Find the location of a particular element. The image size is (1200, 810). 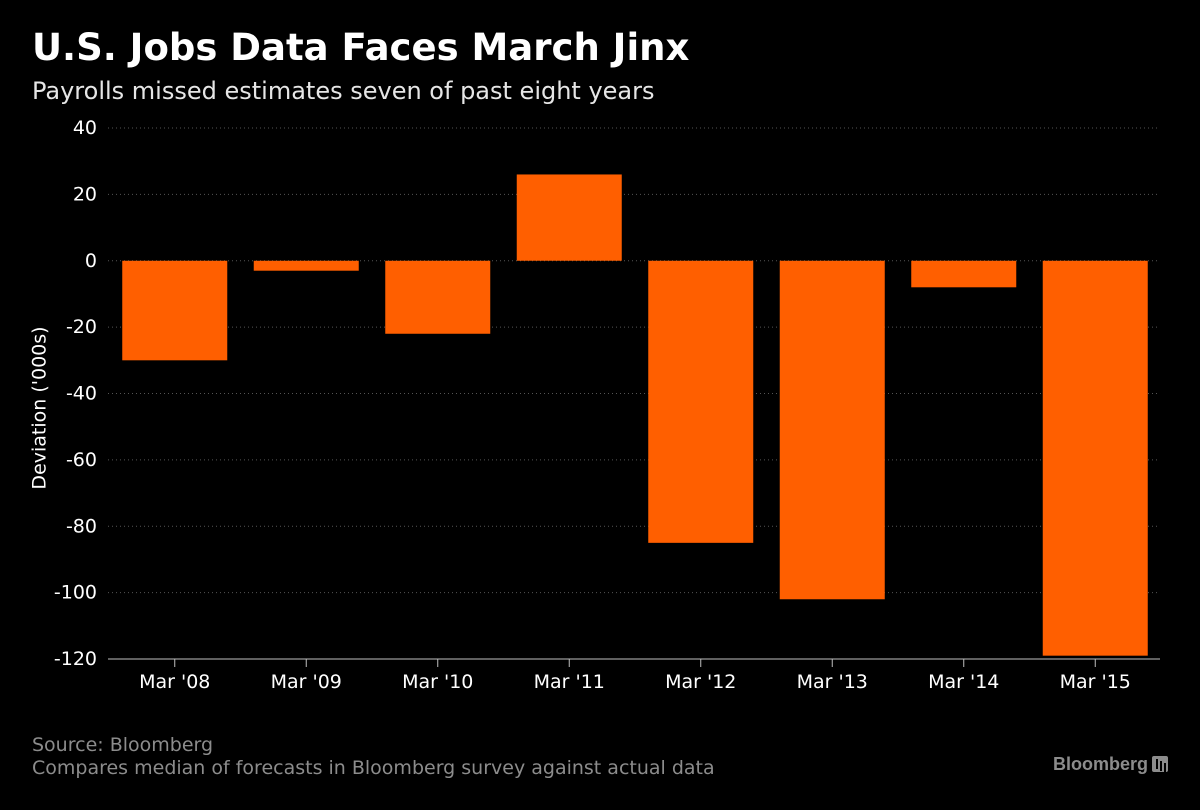

y-tick-label: -120 is located at coordinates (75, 659).